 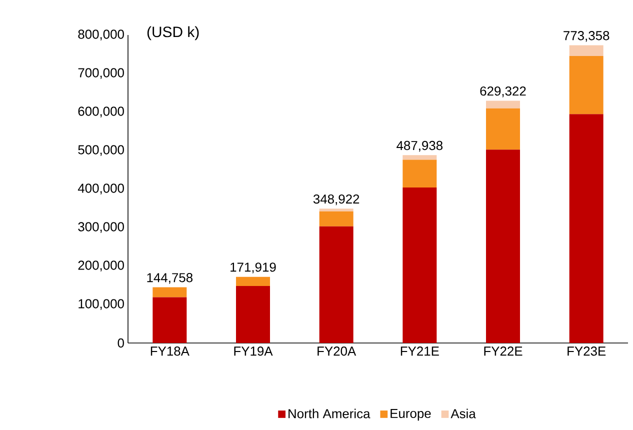 I want to click on x-tick-label: FY19A, so click(x=253, y=351).